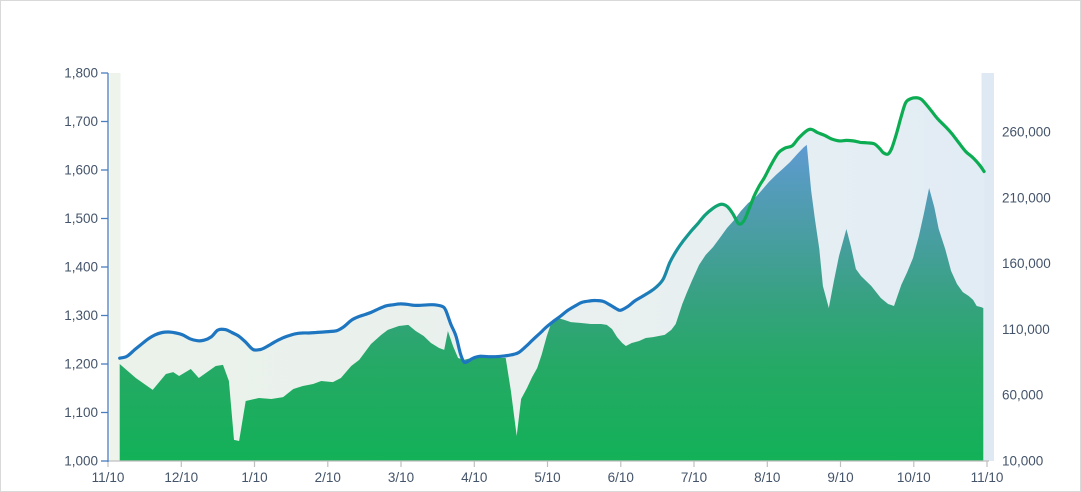  I want to click on x-tick-label: 12/10, so click(181, 477).